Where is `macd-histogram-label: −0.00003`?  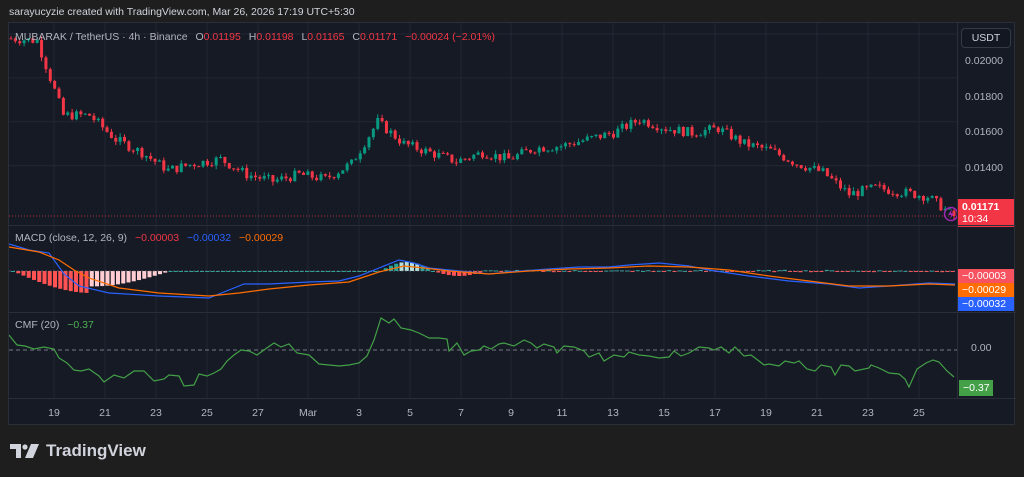
macd-histogram-label: −0.00003 is located at coordinates (986, 276).